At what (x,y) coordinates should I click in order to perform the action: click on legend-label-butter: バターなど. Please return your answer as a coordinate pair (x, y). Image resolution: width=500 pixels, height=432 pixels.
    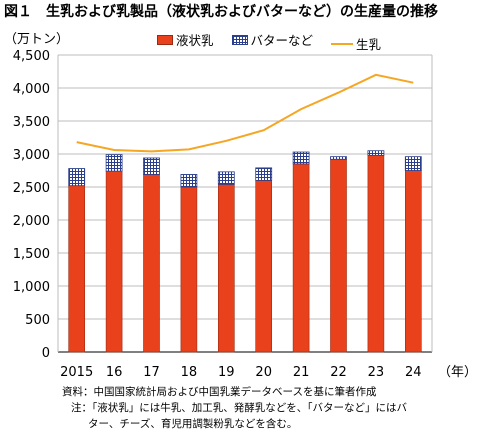
    Looking at the image, I should click on (282, 40).